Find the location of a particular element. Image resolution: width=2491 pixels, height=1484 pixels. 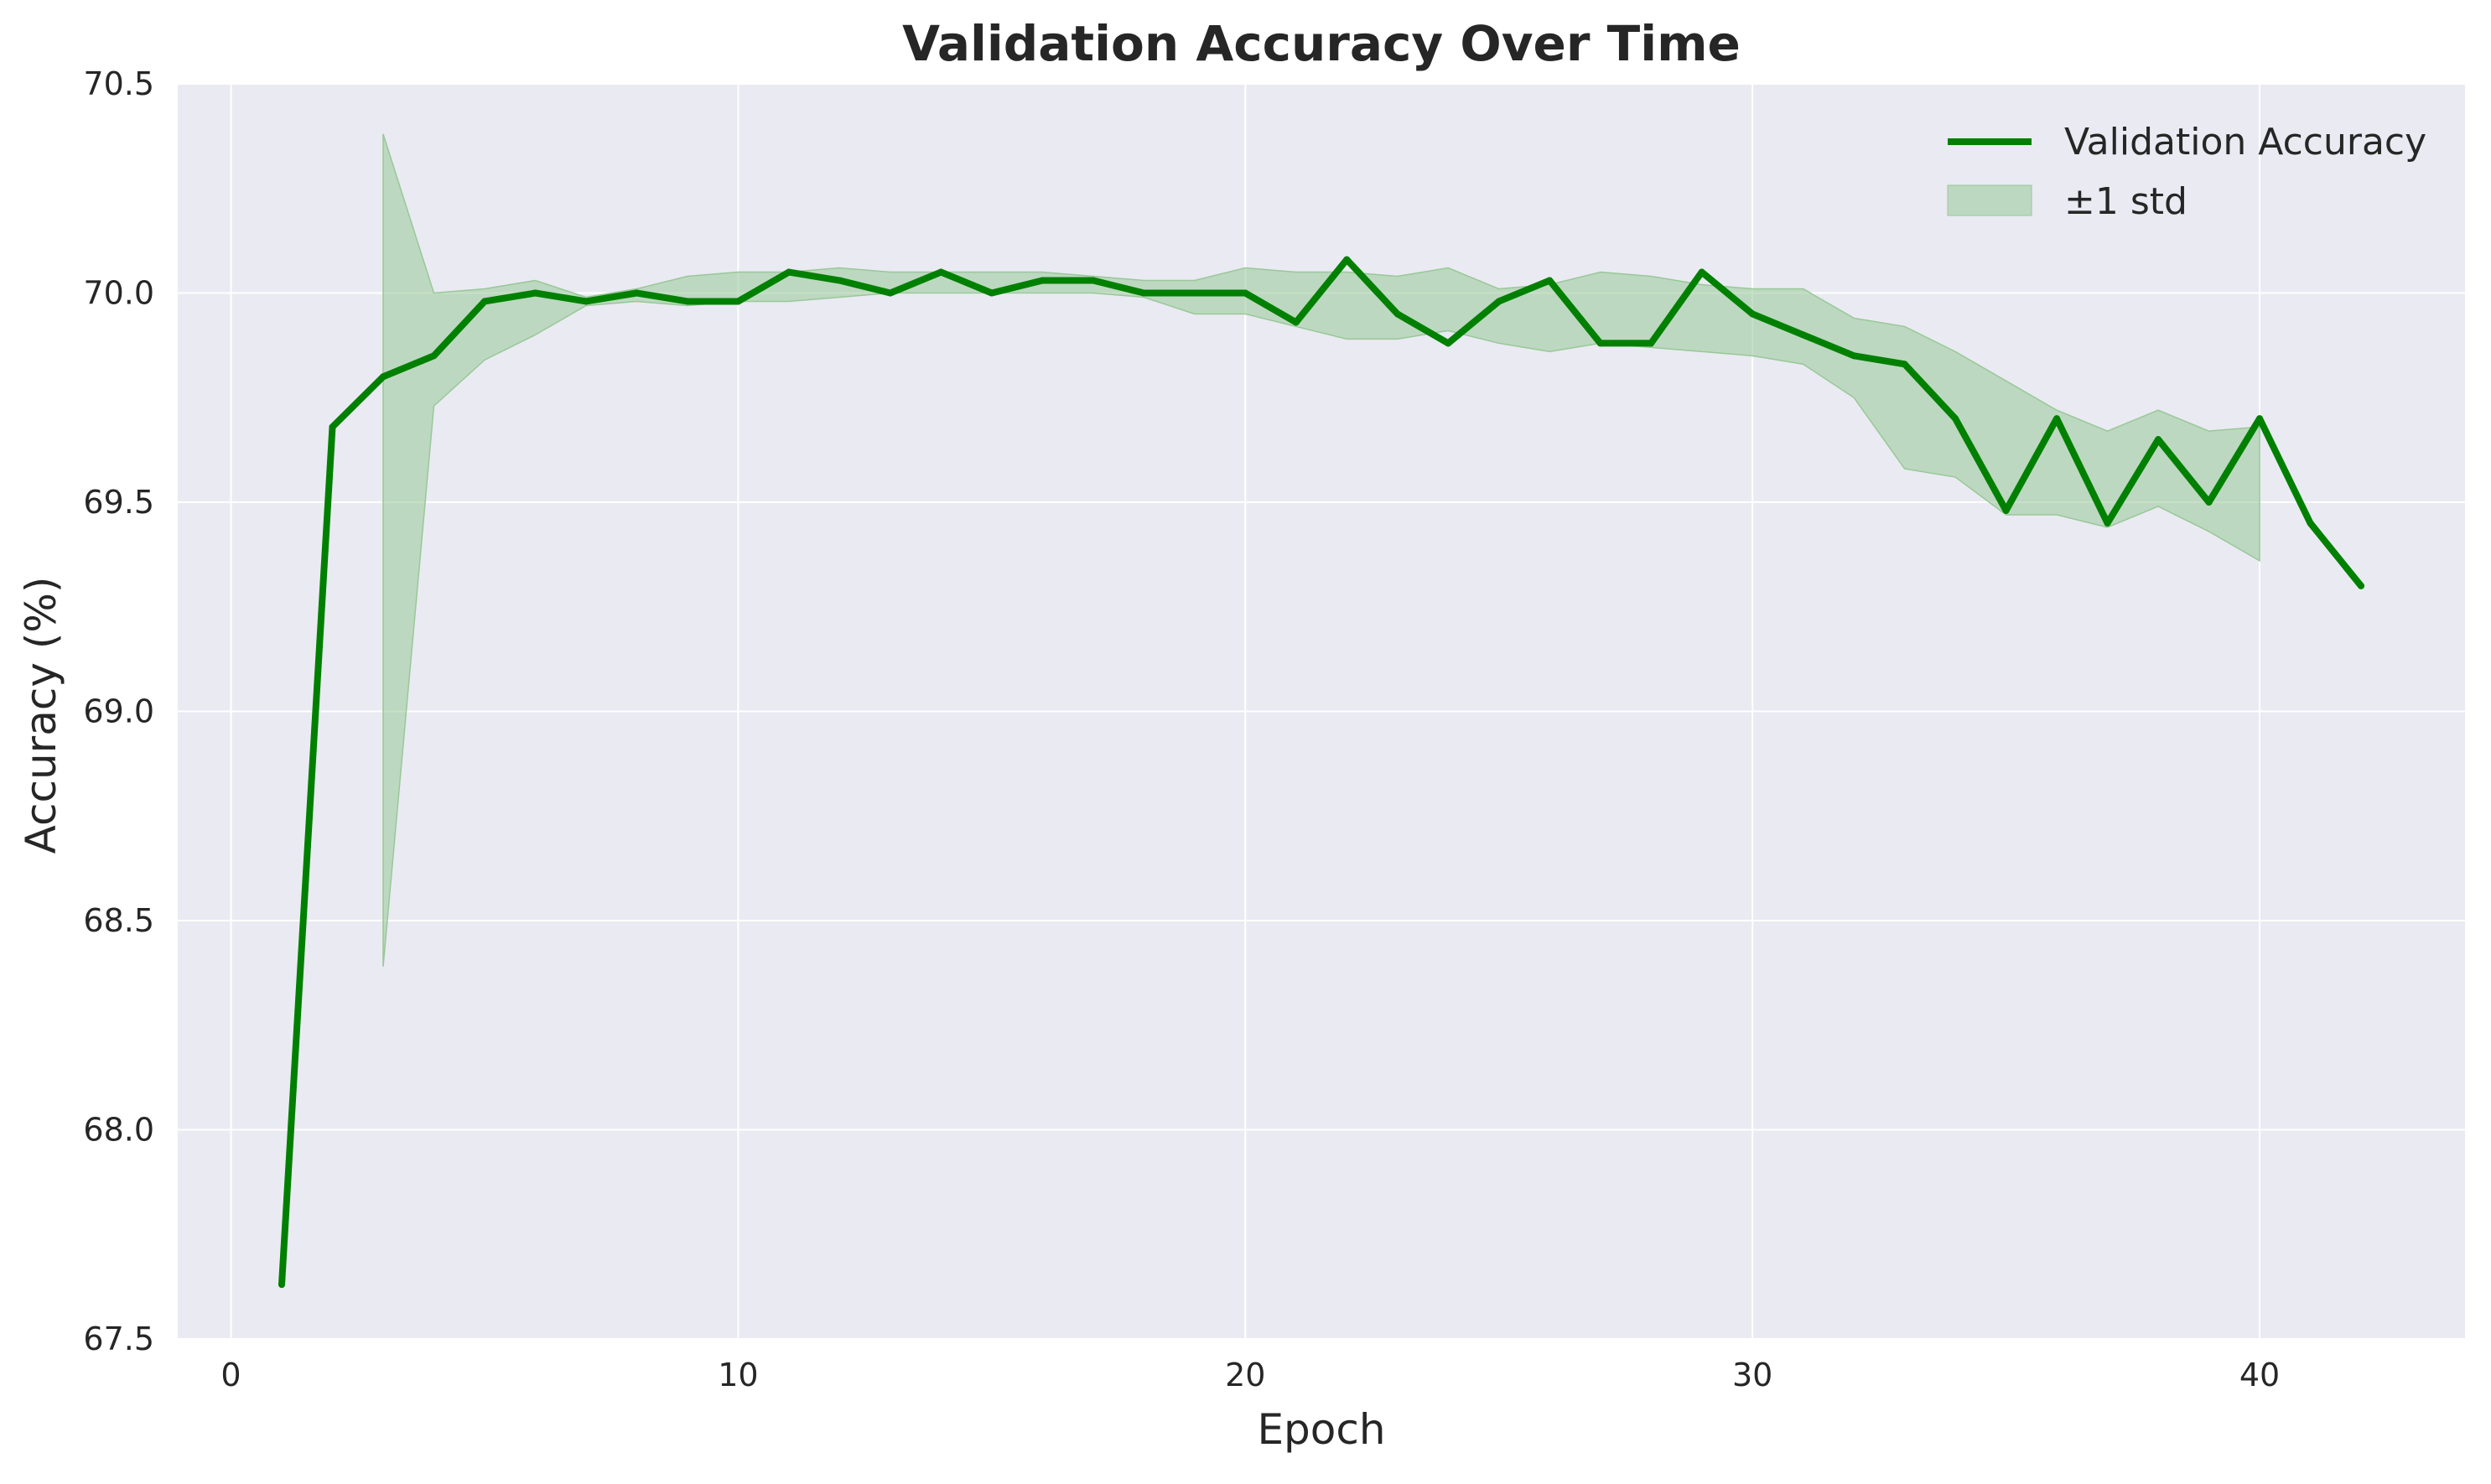

y-tick-label: 69.5 is located at coordinates (118, 502).